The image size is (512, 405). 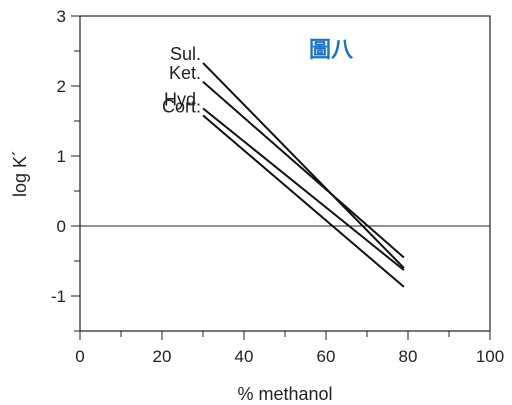 I want to click on y-tick-label: 3, so click(x=61, y=16).